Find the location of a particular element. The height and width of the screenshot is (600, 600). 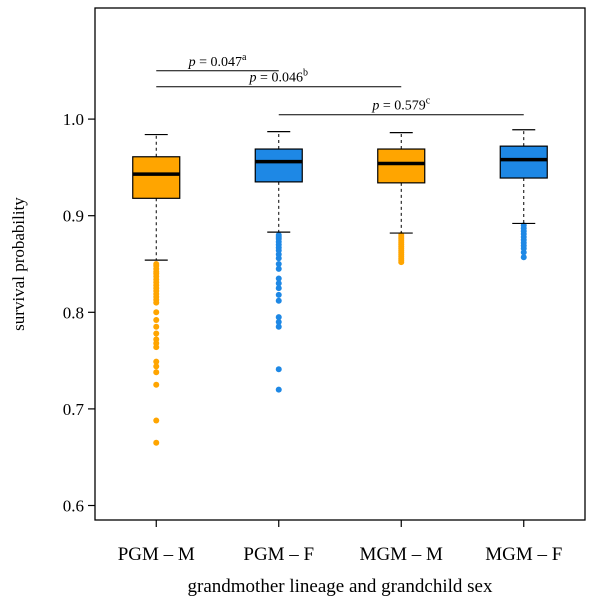

y-tick-label: 0.7 is located at coordinates (74, 409).